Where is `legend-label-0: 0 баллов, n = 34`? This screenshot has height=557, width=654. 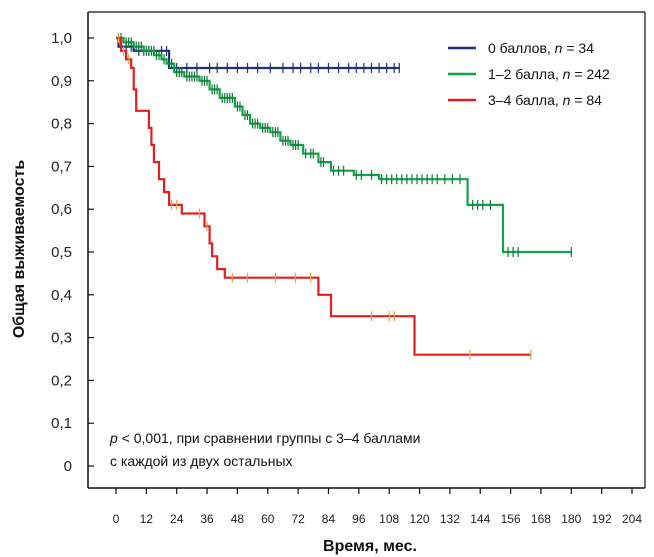
legend-label-0: 0 баллов, n = 34 is located at coordinates (541, 48).